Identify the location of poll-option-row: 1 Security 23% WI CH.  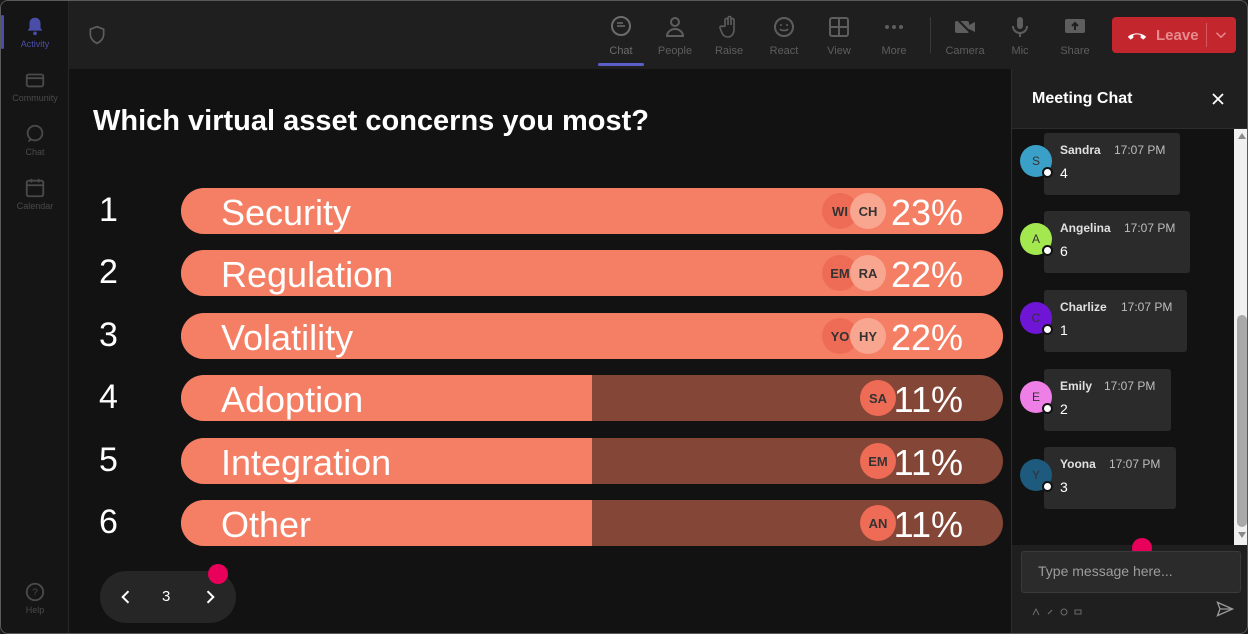
(540, 211).